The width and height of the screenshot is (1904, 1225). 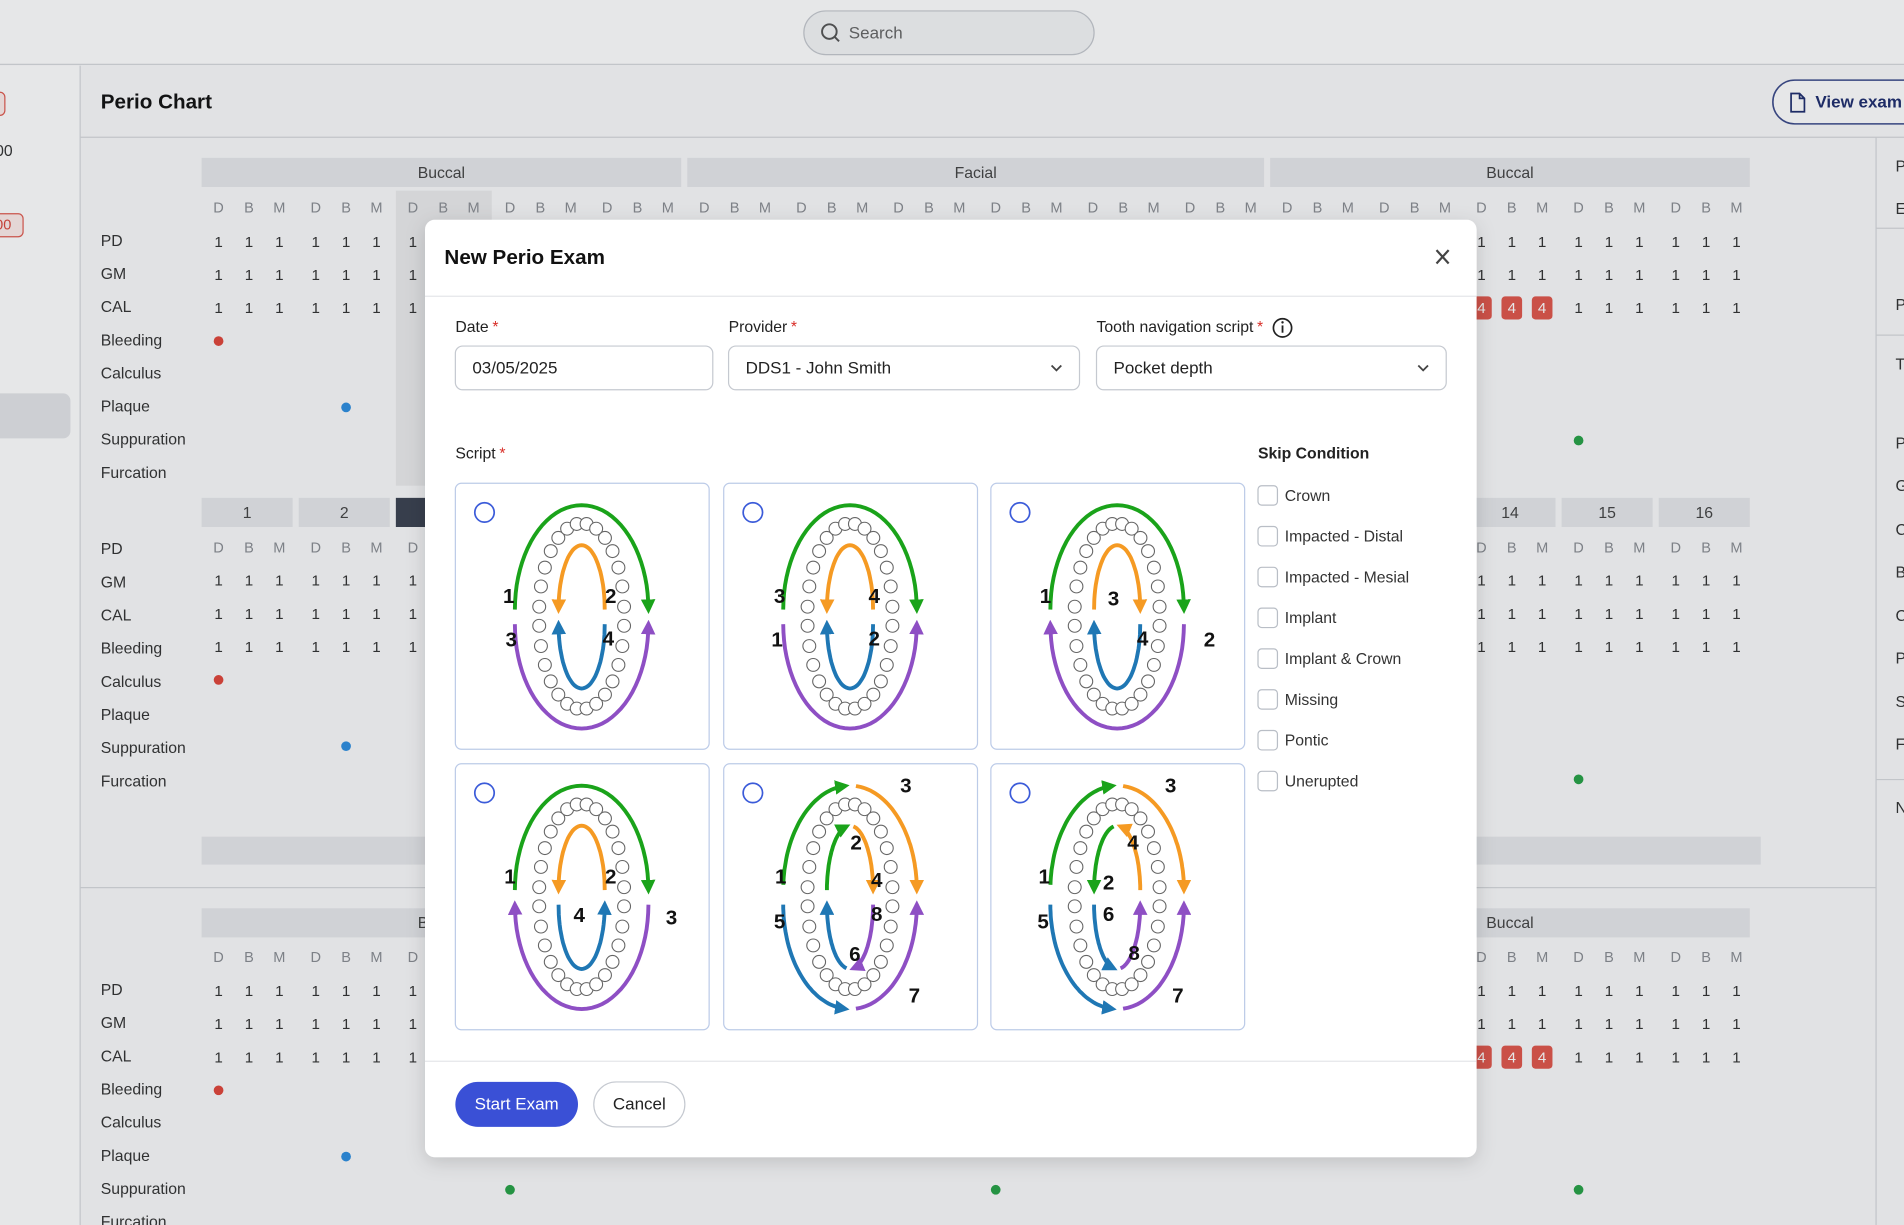 What do you see at coordinates (156, 102) in the screenshot?
I see `page-title: Perio Chart` at bounding box center [156, 102].